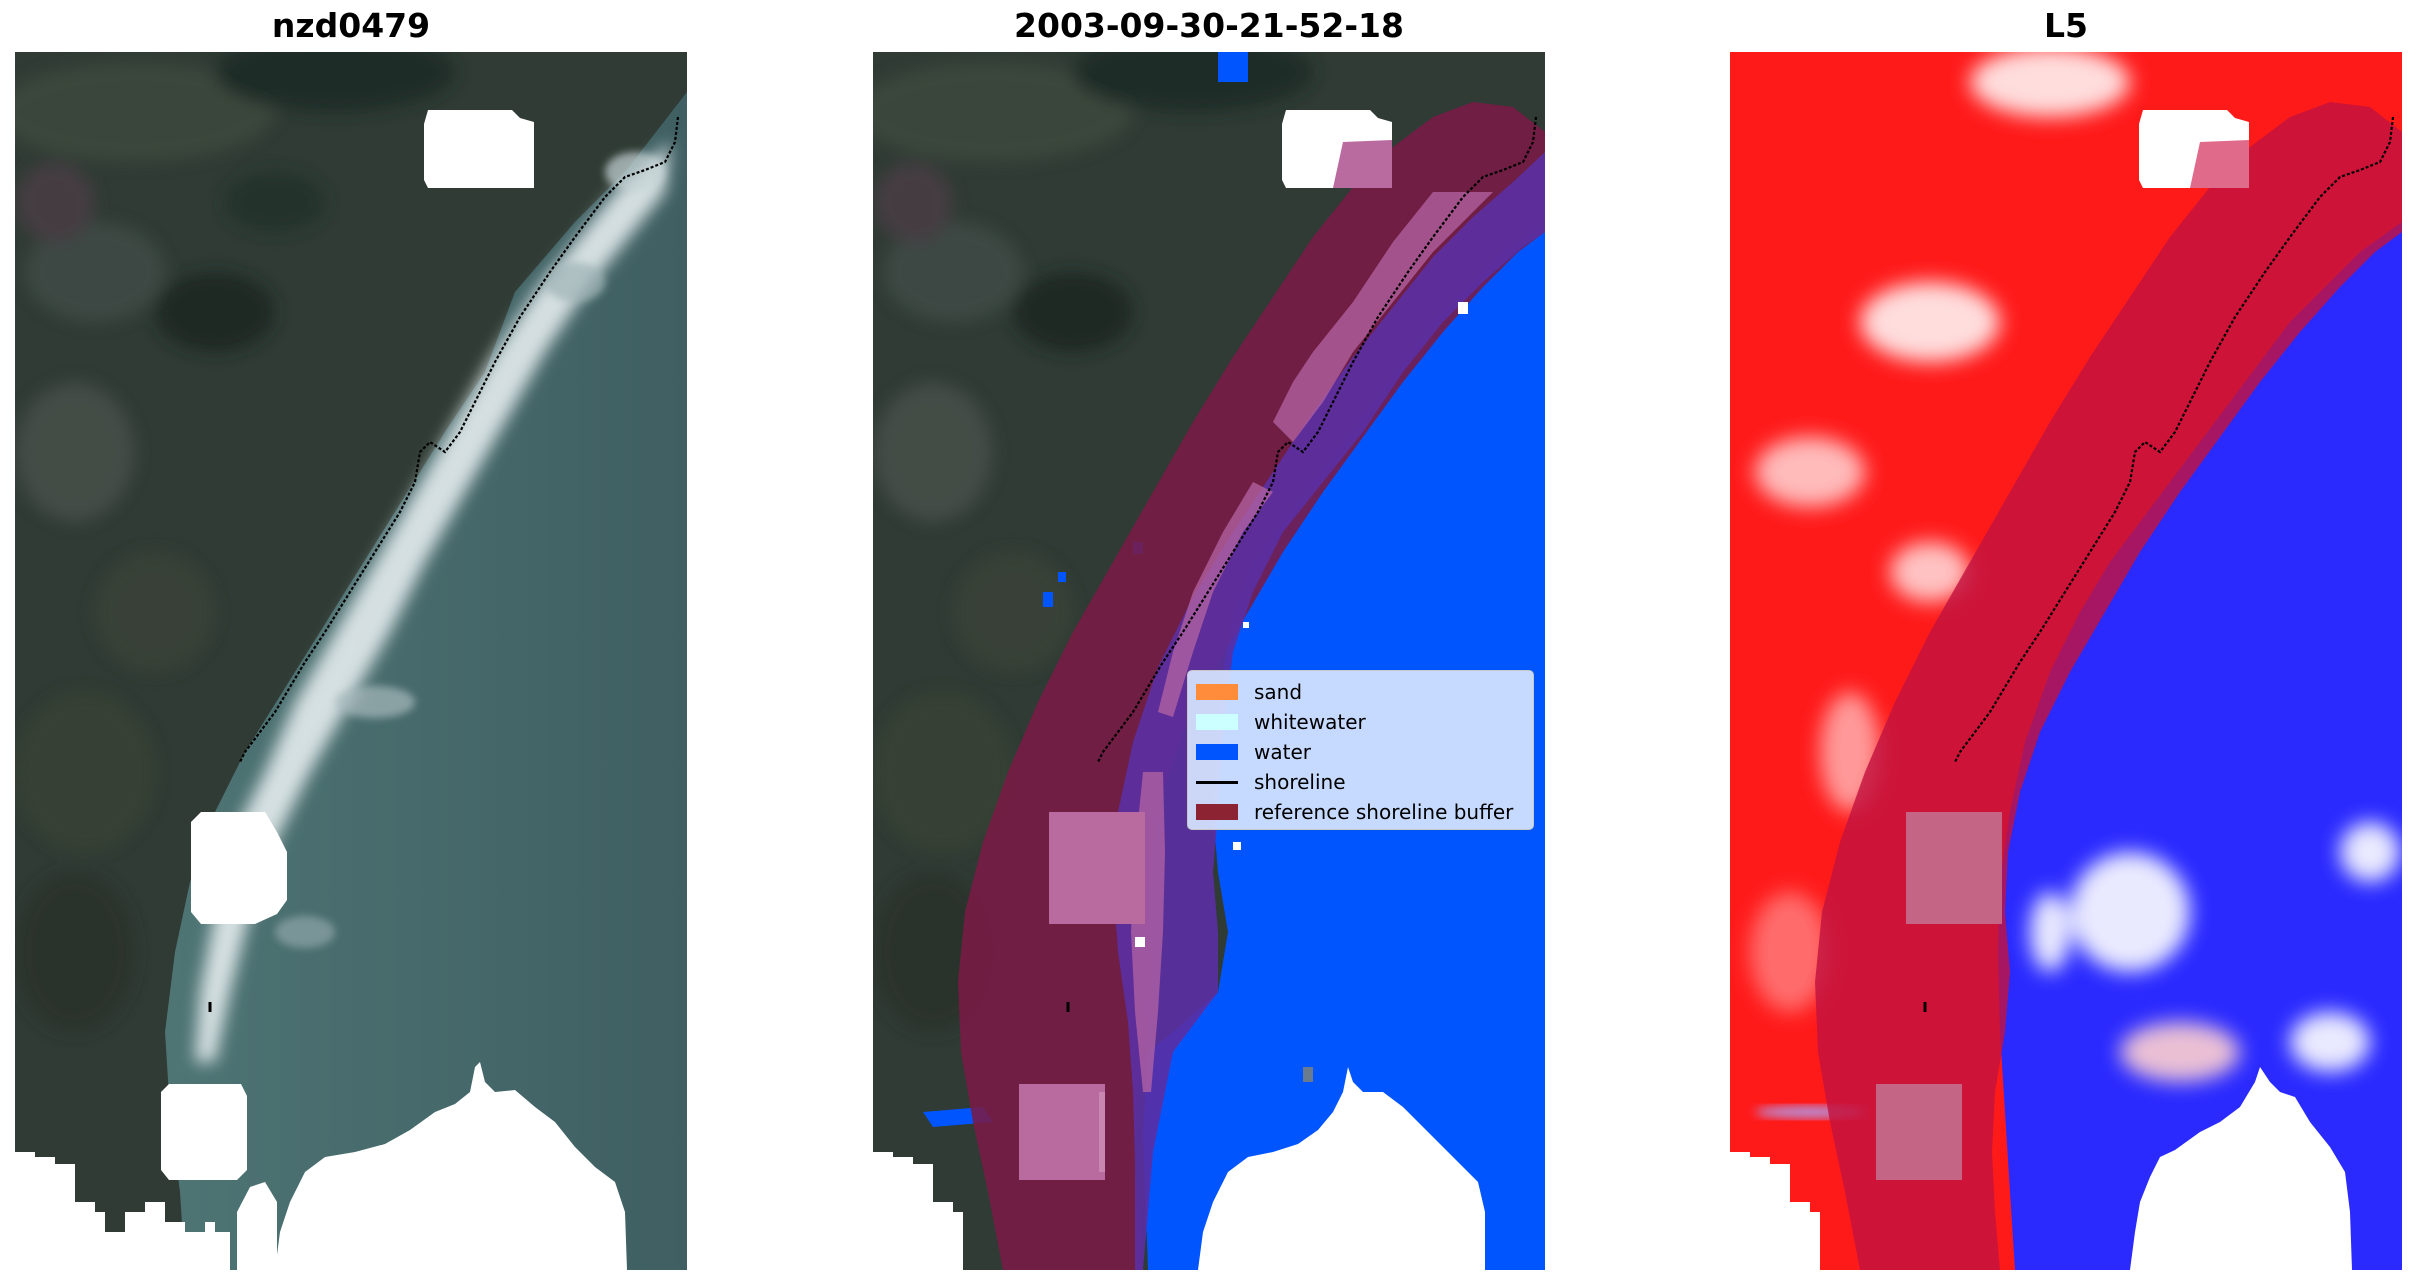 The image size is (2416, 1283). Describe the element at coordinates (1360, 782) in the screenshot. I see `legend-item-shoreline: shoreline` at that location.